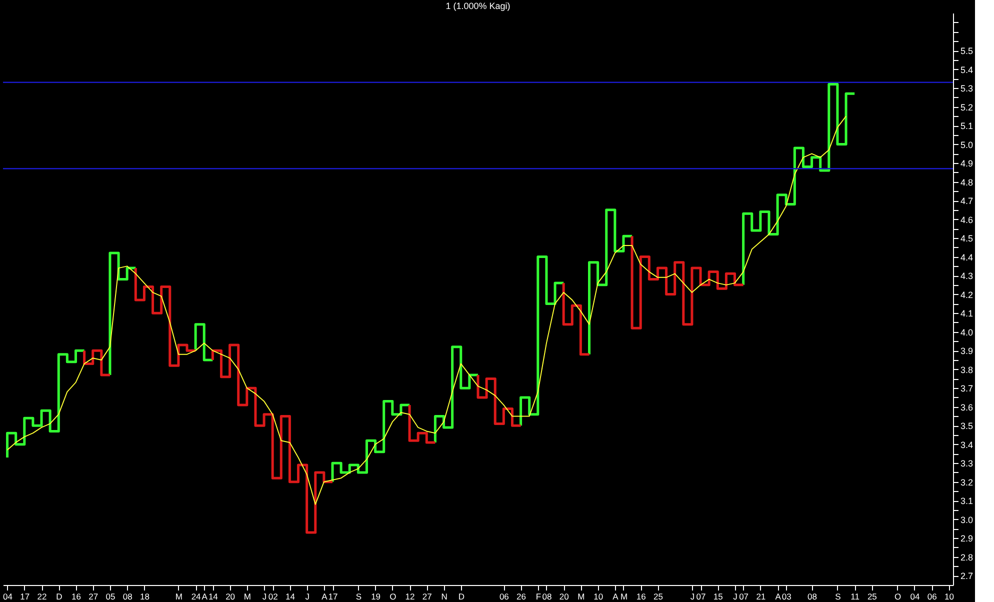 This screenshot has width=994, height=602. Describe the element at coordinates (787, 597) in the screenshot. I see `x-tick-label: 03` at that location.